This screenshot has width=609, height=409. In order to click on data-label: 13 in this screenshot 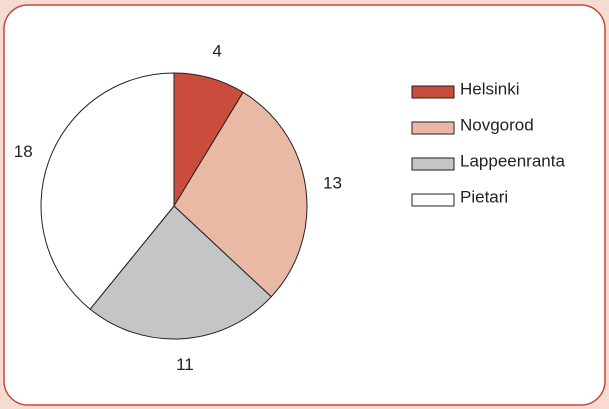, I will do `click(332, 183)`.